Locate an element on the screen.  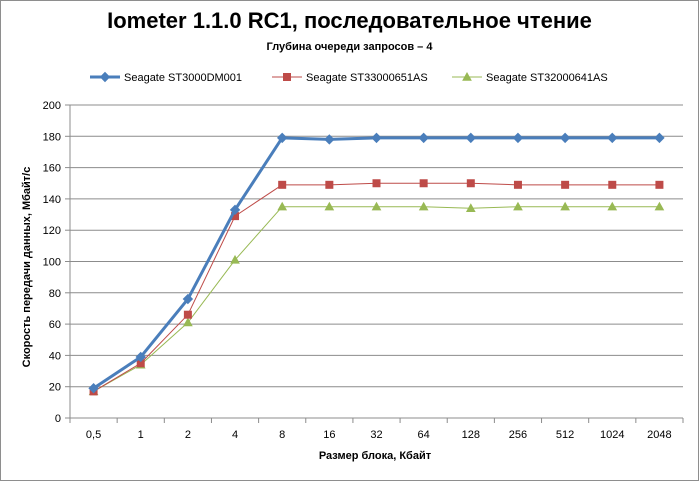
legend-item: Seagate ST32000641AS is located at coordinates (530, 77).